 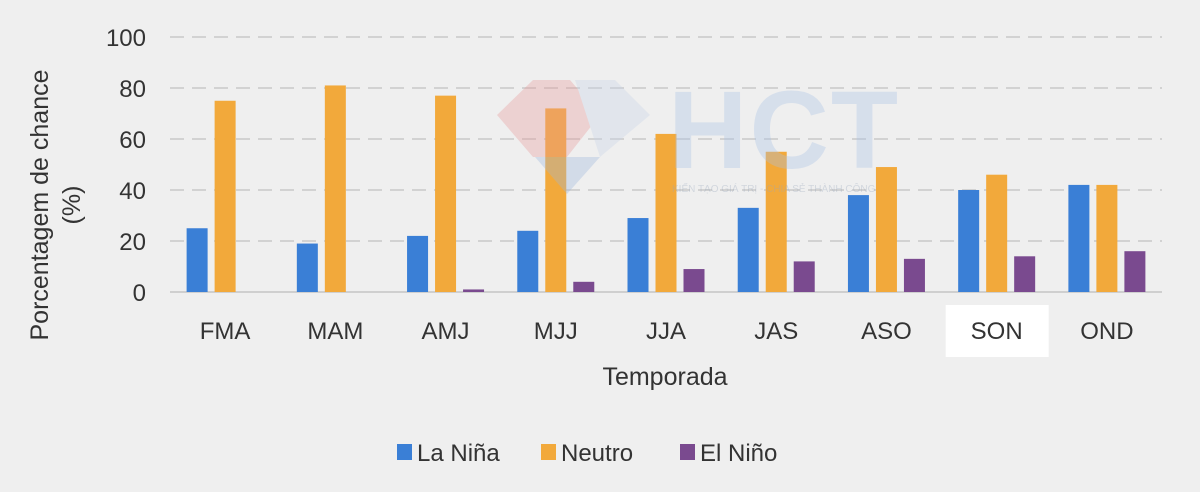 What do you see at coordinates (126, 38) in the screenshot?
I see `y-tick-label: 100` at bounding box center [126, 38].